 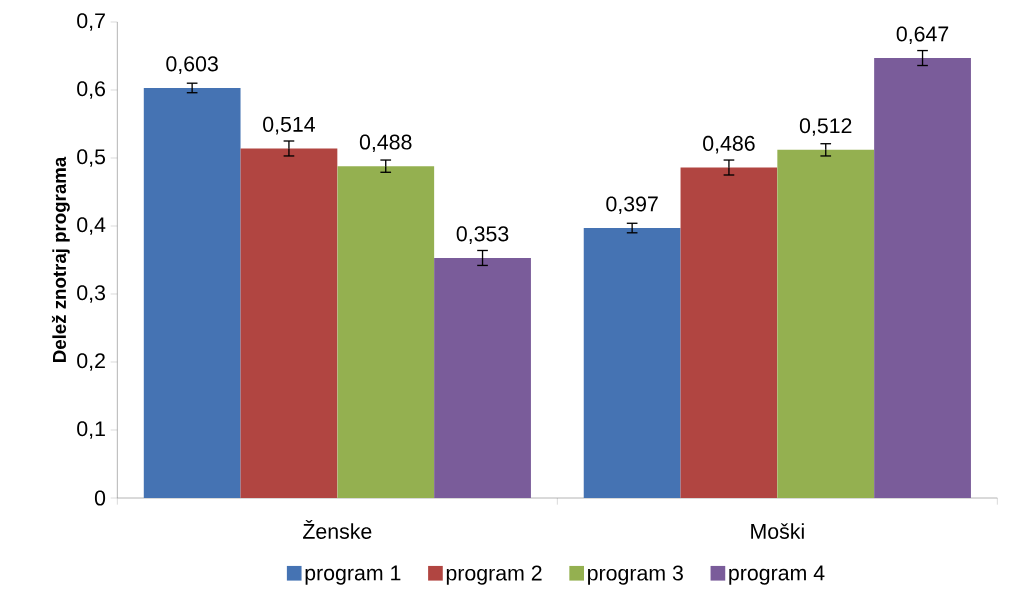 What do you see at coordinates (482, 235) in the screenshot?
I see `data-label: 0,353` at bounding box center [482, 235].